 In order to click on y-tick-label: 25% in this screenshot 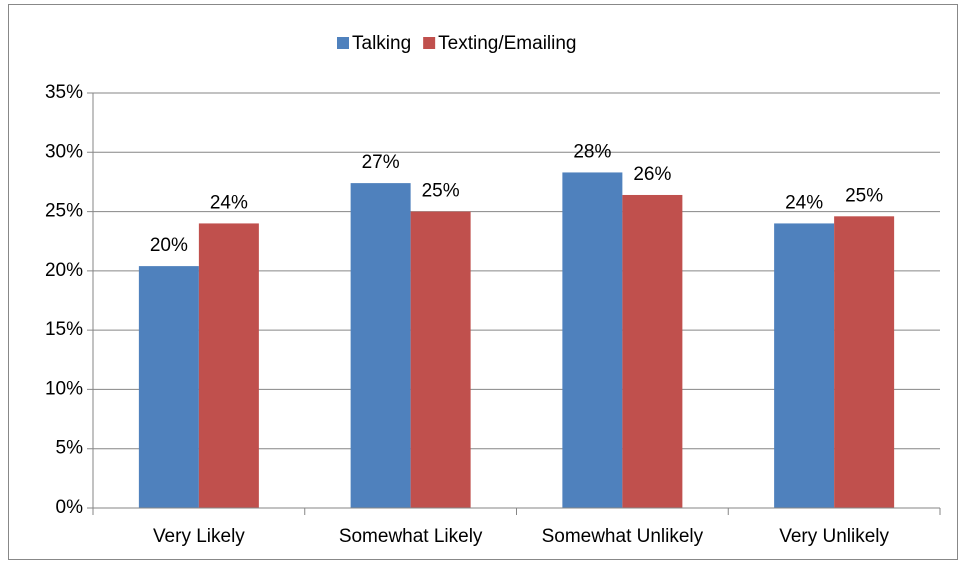, I will do `click(64, 211)`.